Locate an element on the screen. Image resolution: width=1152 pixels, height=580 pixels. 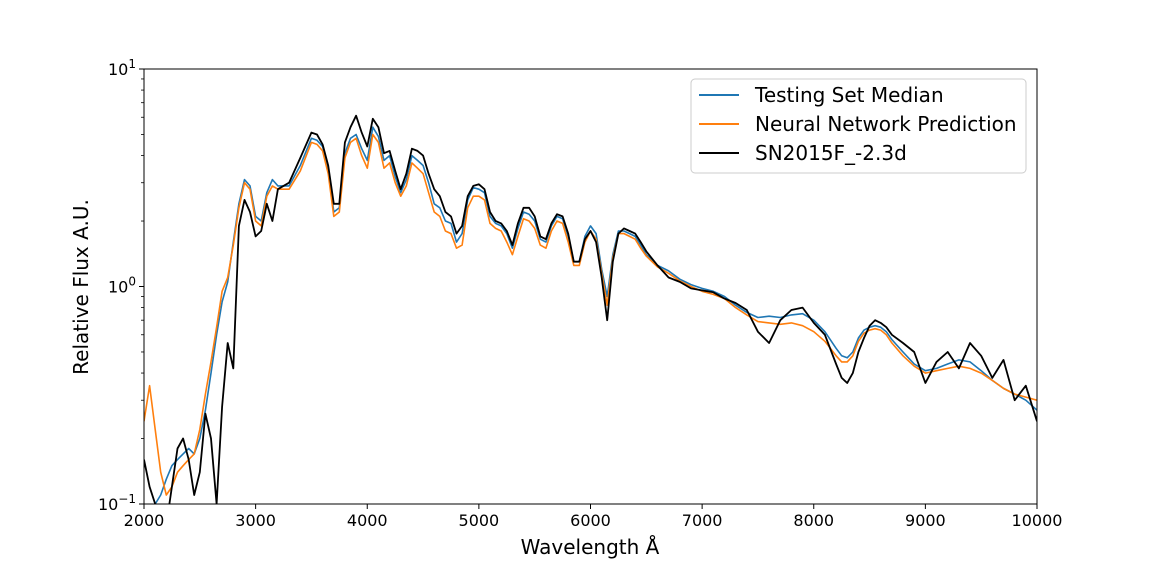
x-tick-label: 8000 is located at coordinates (813, 520).